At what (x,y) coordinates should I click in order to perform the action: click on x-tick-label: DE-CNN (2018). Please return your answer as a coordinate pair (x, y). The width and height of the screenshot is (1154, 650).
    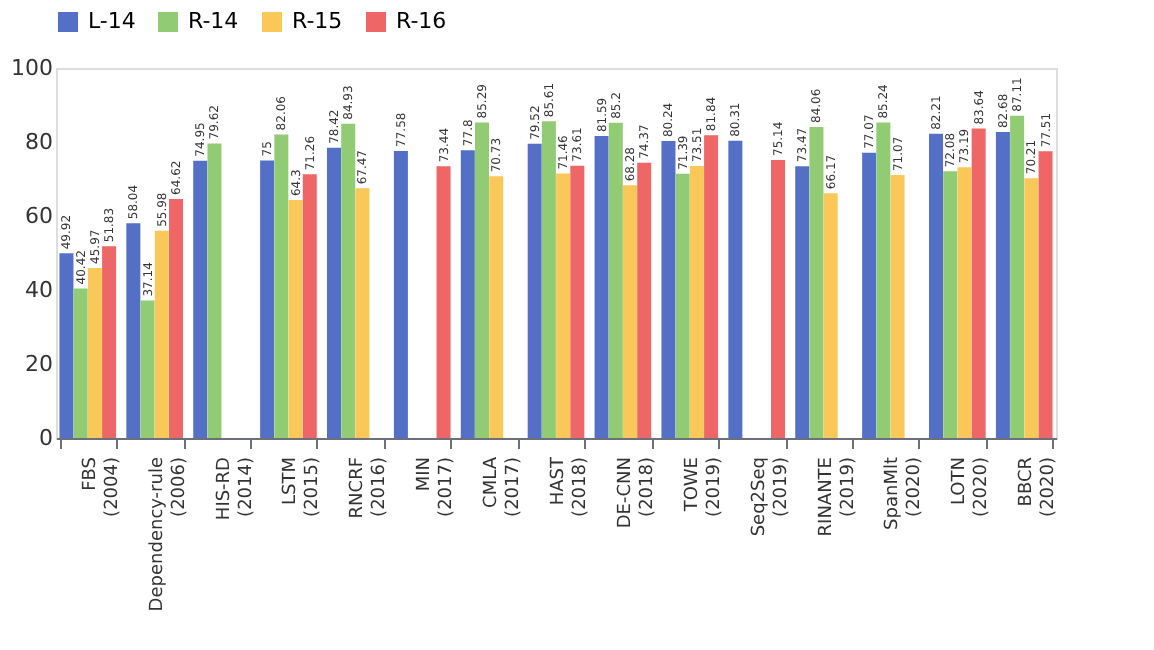
    Looking at the image, I should click on (636, 493).